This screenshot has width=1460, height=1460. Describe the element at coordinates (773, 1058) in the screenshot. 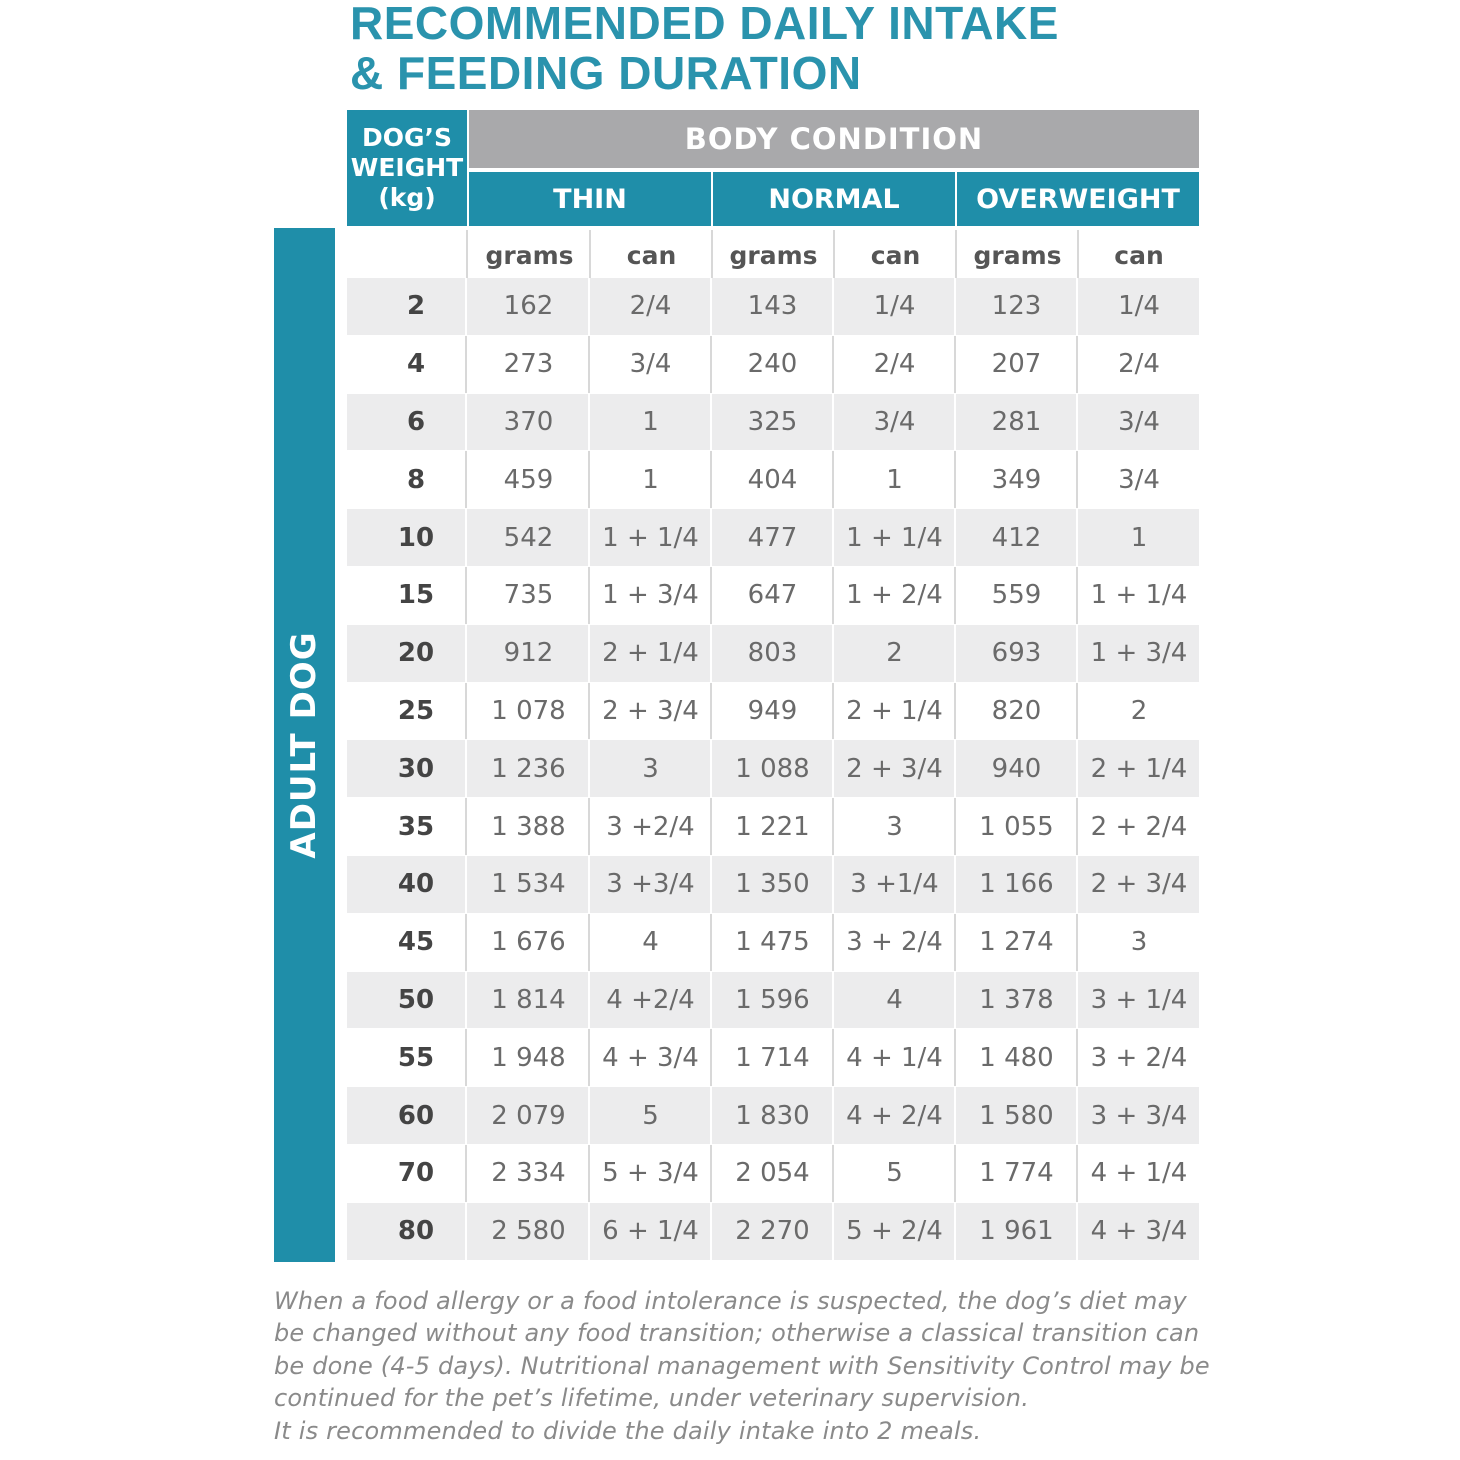

I see `data-cell: 1 714` at that location.